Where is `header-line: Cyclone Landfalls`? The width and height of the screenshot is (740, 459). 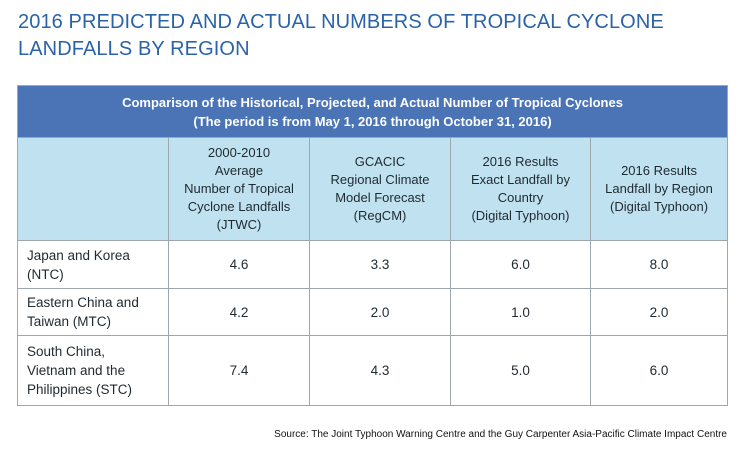 header-line: Cyclone Landfalls is located at coordinates (239, 206).